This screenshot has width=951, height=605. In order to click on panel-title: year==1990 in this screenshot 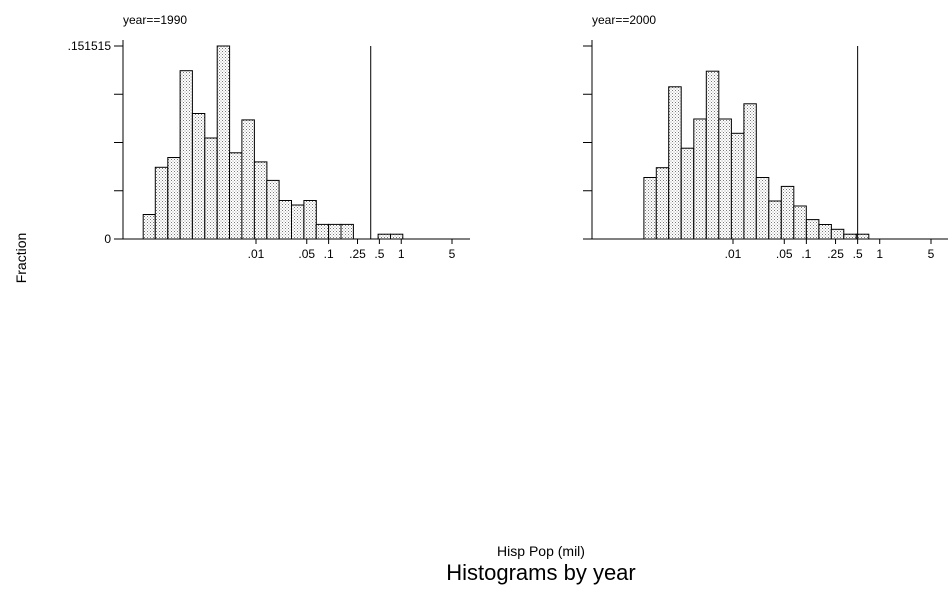, I will do `click(155, 20)`.